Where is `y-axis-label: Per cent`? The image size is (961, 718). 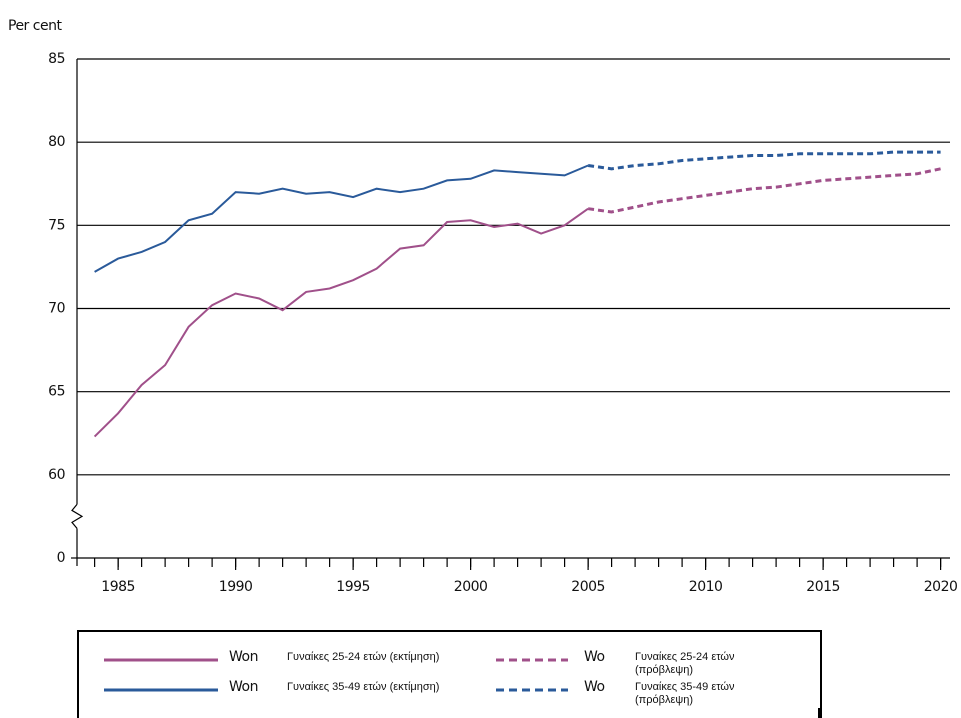
y-axis-label: Per cent is located at coordinates (35, 26).